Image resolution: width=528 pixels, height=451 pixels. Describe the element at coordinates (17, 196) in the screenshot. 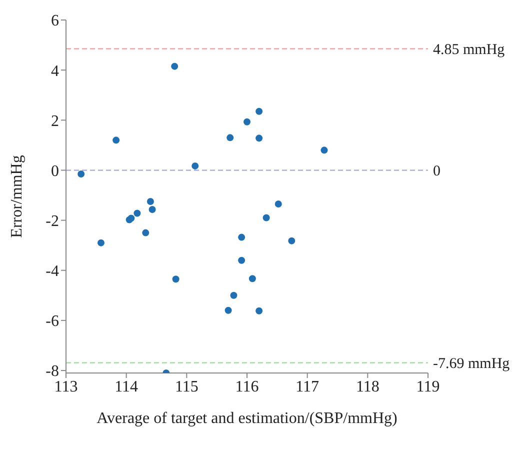

I see `y-axis-title: Error/mmHg` at that location.